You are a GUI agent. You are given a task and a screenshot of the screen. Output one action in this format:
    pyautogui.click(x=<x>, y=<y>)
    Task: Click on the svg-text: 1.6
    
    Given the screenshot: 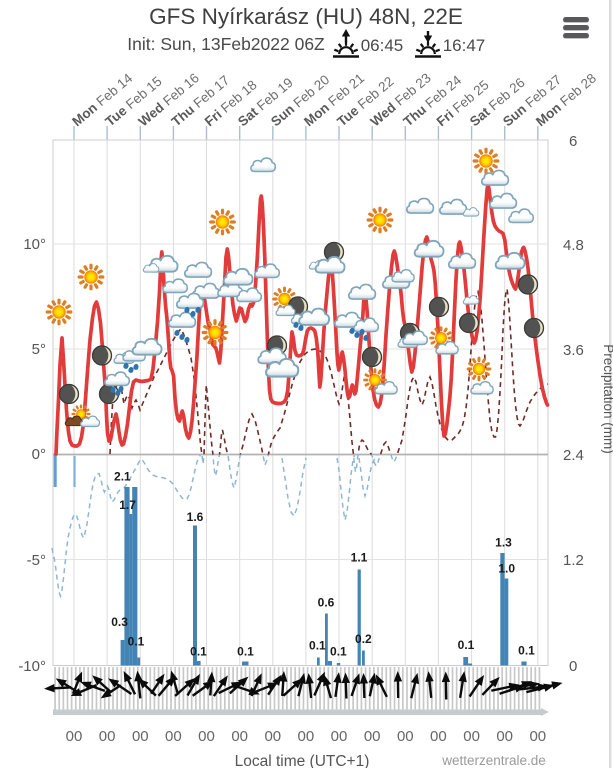 What is the action you would take?
    pyautogui.click(x=195, y=517)
    